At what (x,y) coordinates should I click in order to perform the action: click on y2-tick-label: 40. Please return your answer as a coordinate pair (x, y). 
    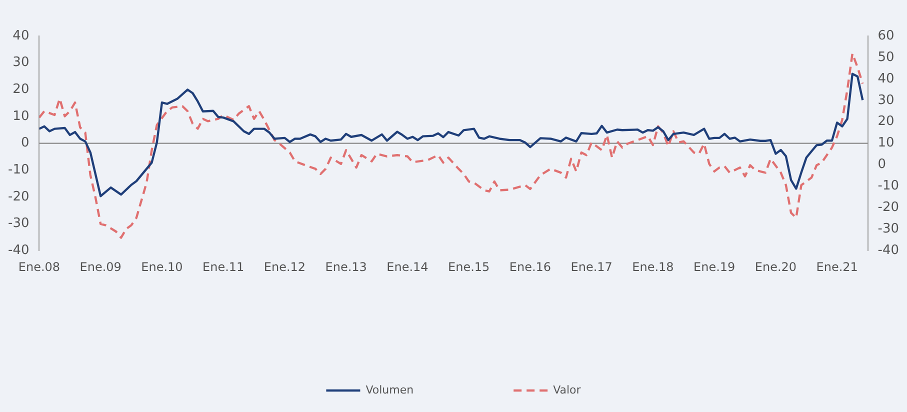
    Looking at the image, I should click on (886, 78).